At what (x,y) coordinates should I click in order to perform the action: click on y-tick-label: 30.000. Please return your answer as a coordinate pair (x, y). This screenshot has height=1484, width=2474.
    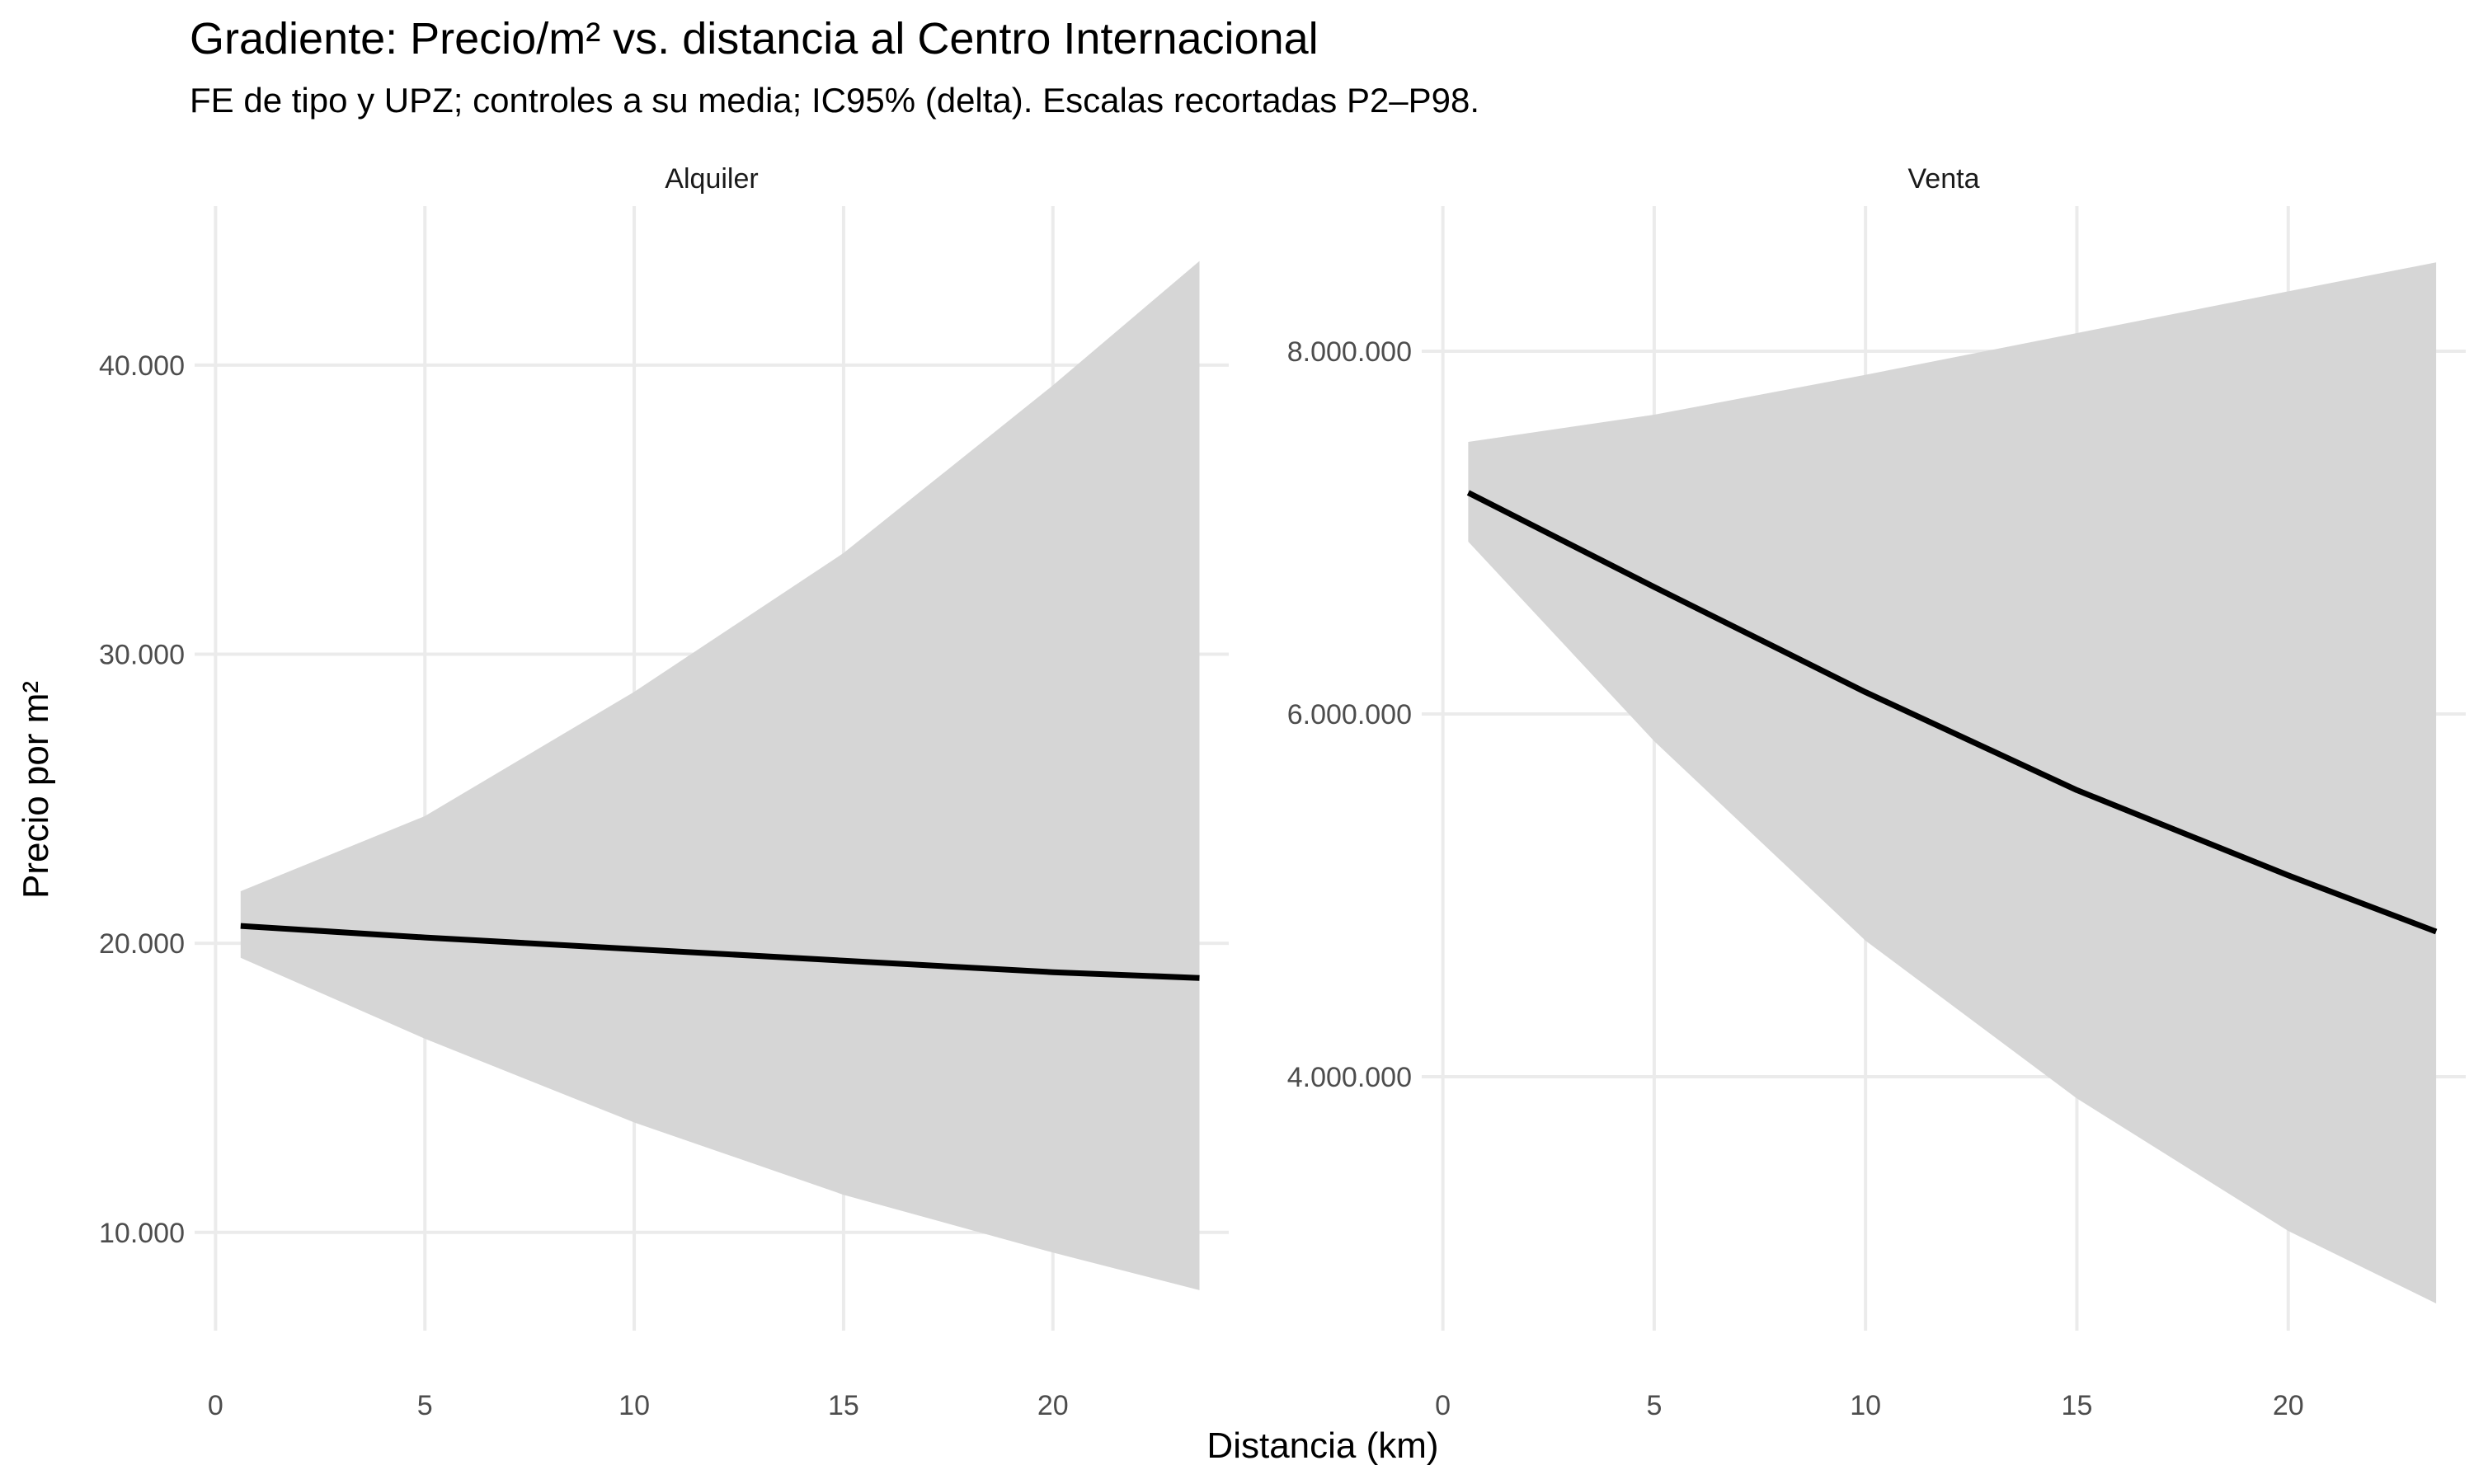
    Looking at the image, I should click on (142, 654).